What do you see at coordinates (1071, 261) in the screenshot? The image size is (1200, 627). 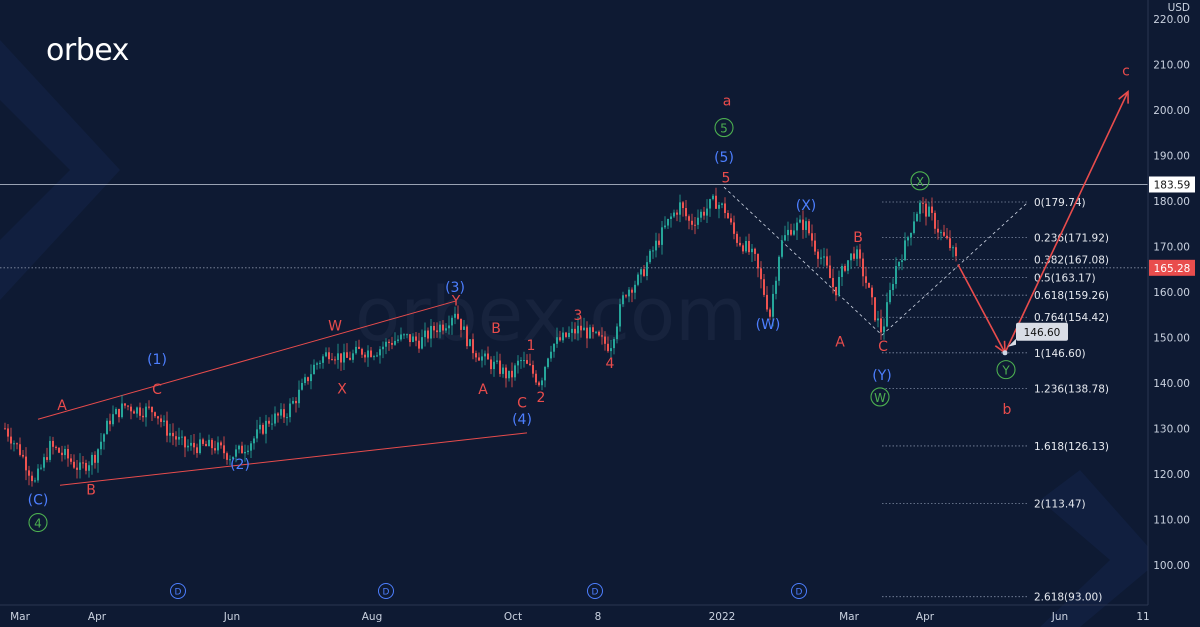 I see `fib-level-label: 0.382(167.08)` at bounding box center [1071, 261].